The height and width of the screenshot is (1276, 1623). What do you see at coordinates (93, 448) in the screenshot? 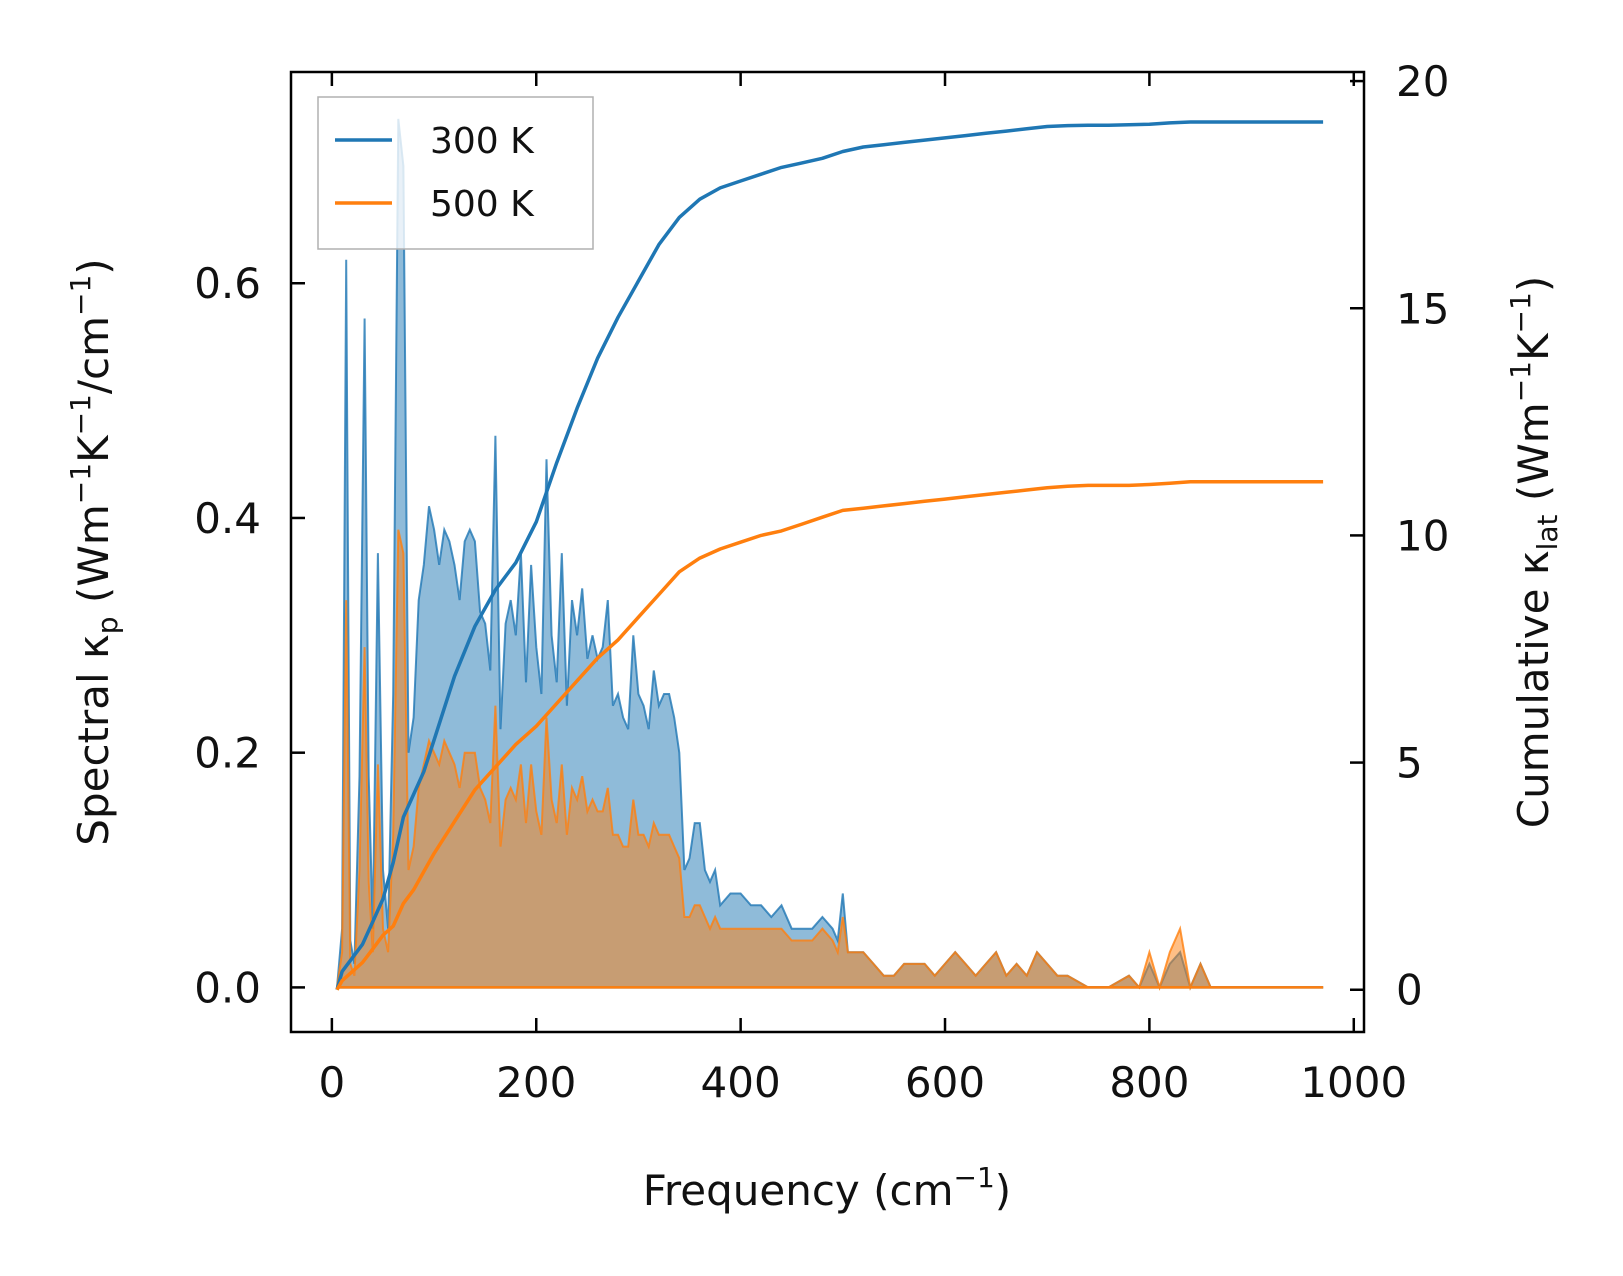
I see `y-left-label-mid2: K` at bounding box center [93, 448].